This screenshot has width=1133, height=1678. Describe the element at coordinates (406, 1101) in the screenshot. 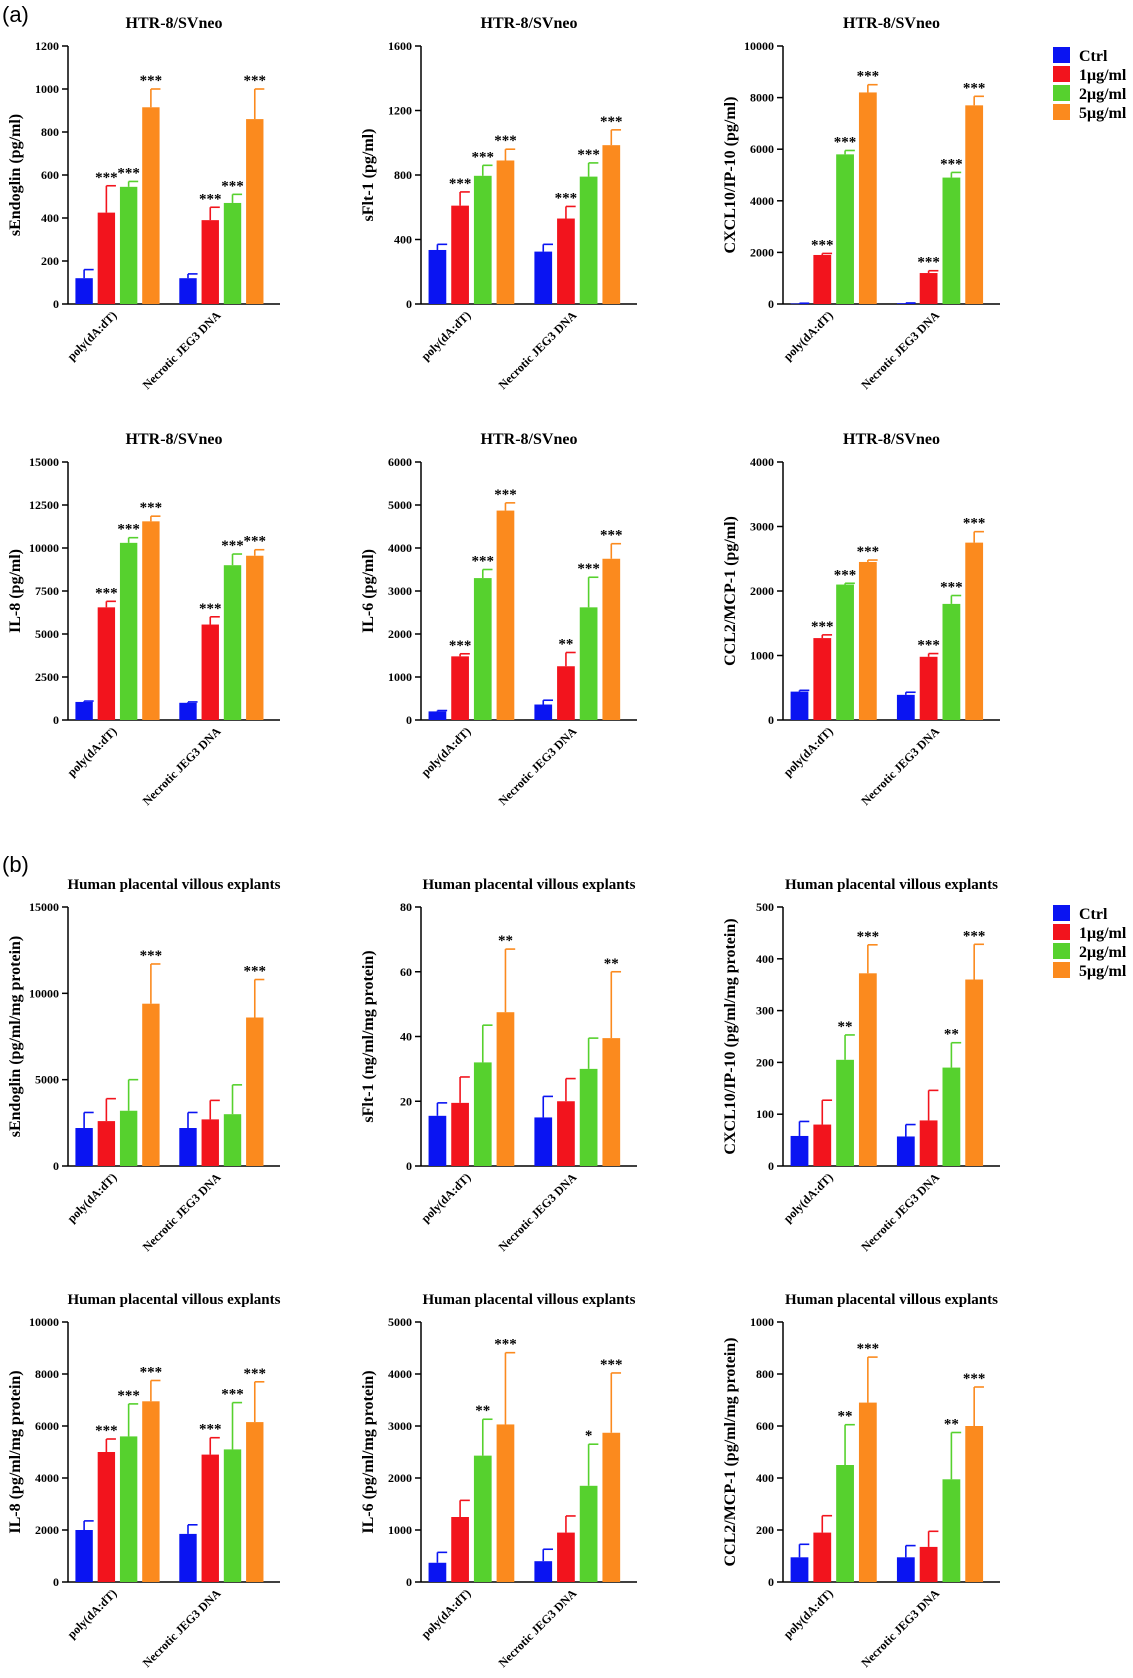

I see `y-tick-label: 20` at that location.